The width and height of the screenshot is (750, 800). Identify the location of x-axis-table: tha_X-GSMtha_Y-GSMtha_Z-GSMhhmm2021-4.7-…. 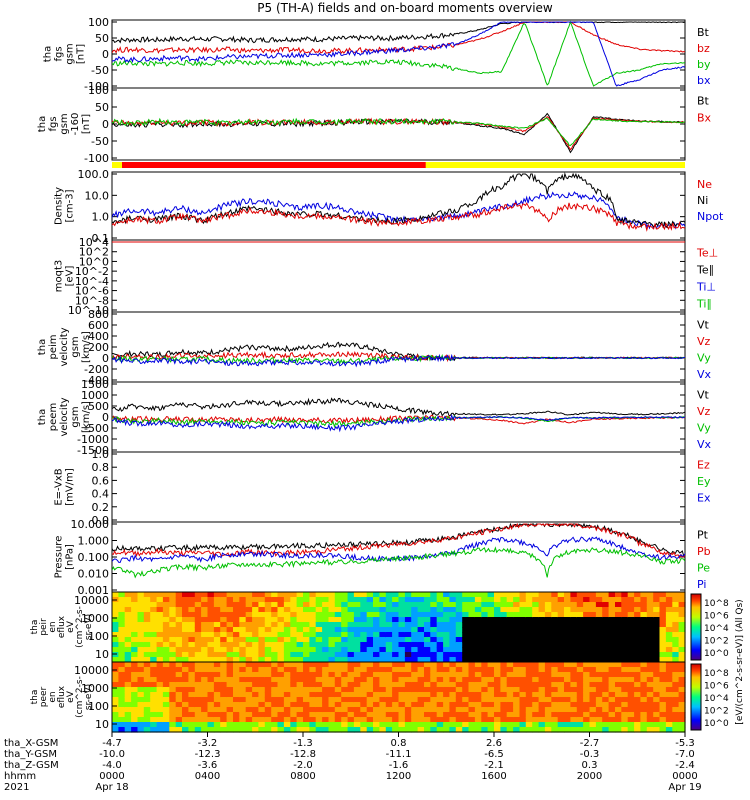
(353, 762).